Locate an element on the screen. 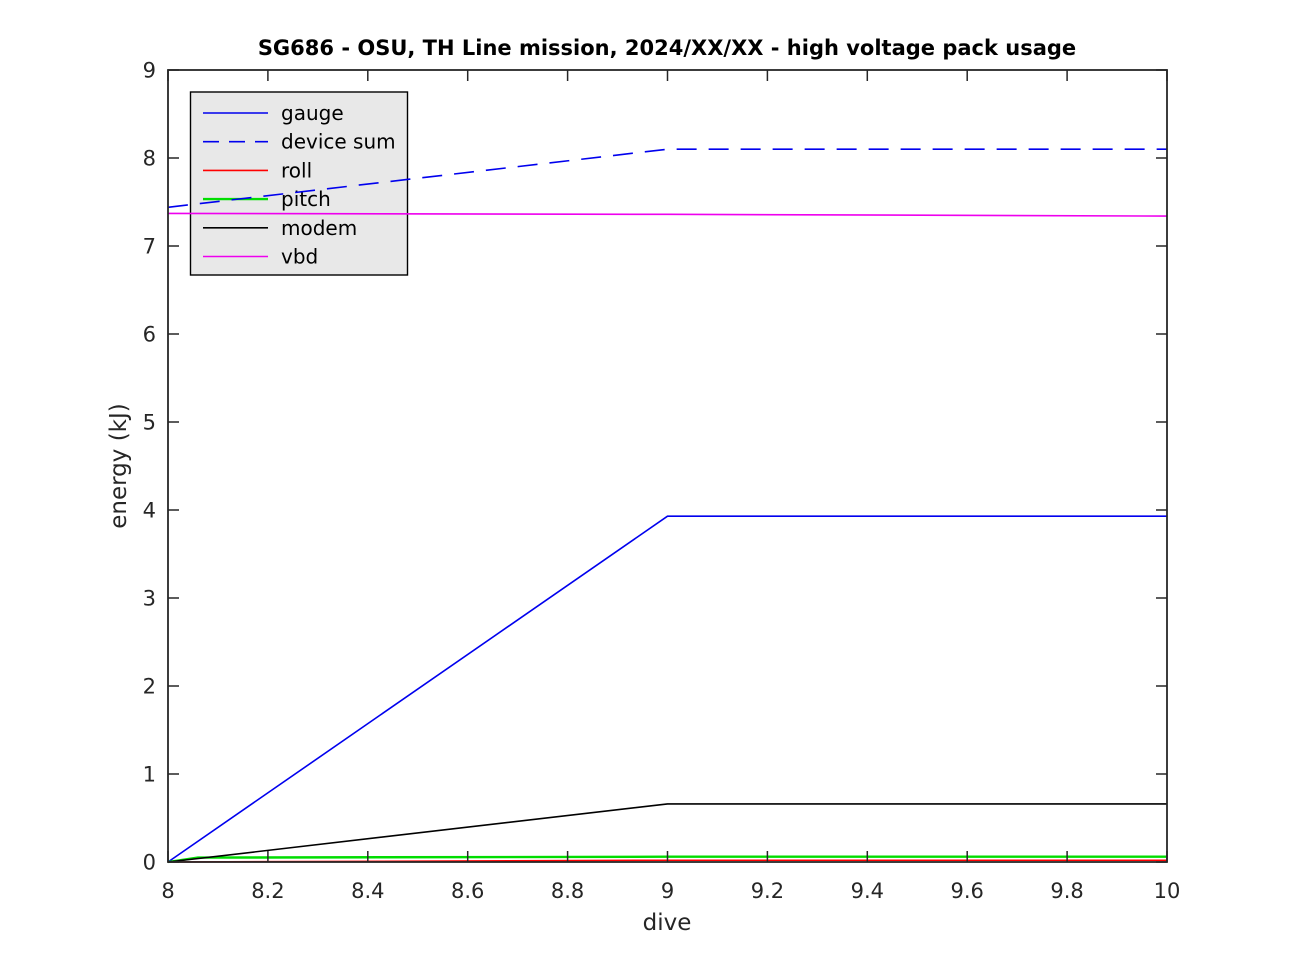 The width and height of the screenshot is (1291, 968). y-axis-label: energy (kJ) is located at coordinates (119, 466).